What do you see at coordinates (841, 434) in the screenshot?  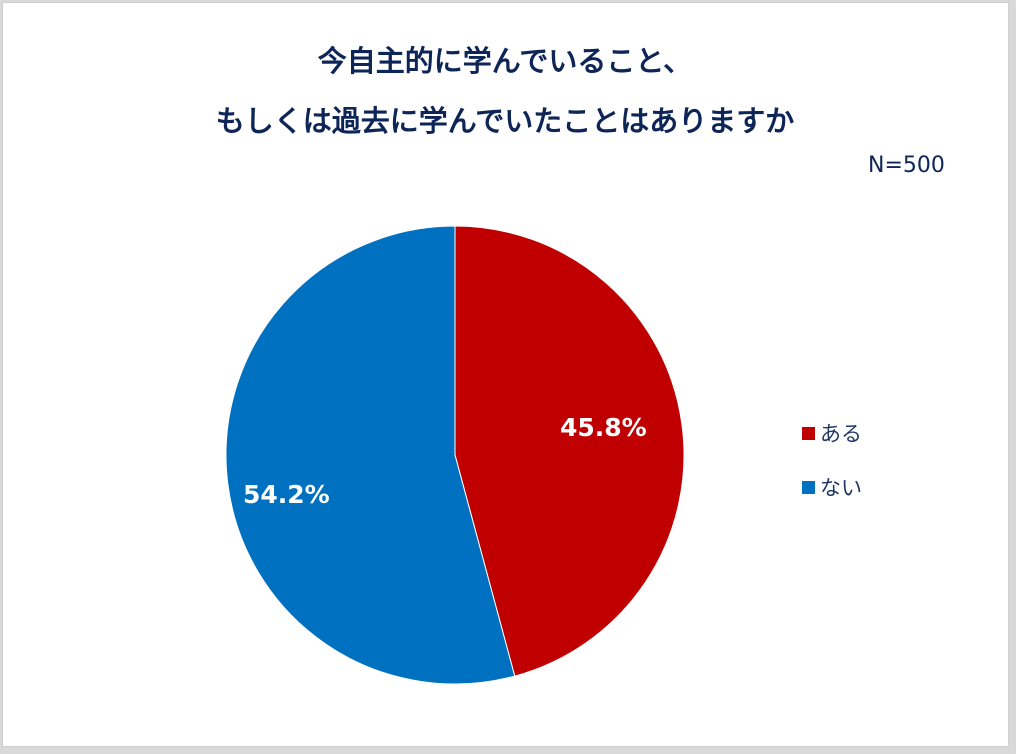 I see `legend-label-aru: ある` at bounding box center [841, 434].